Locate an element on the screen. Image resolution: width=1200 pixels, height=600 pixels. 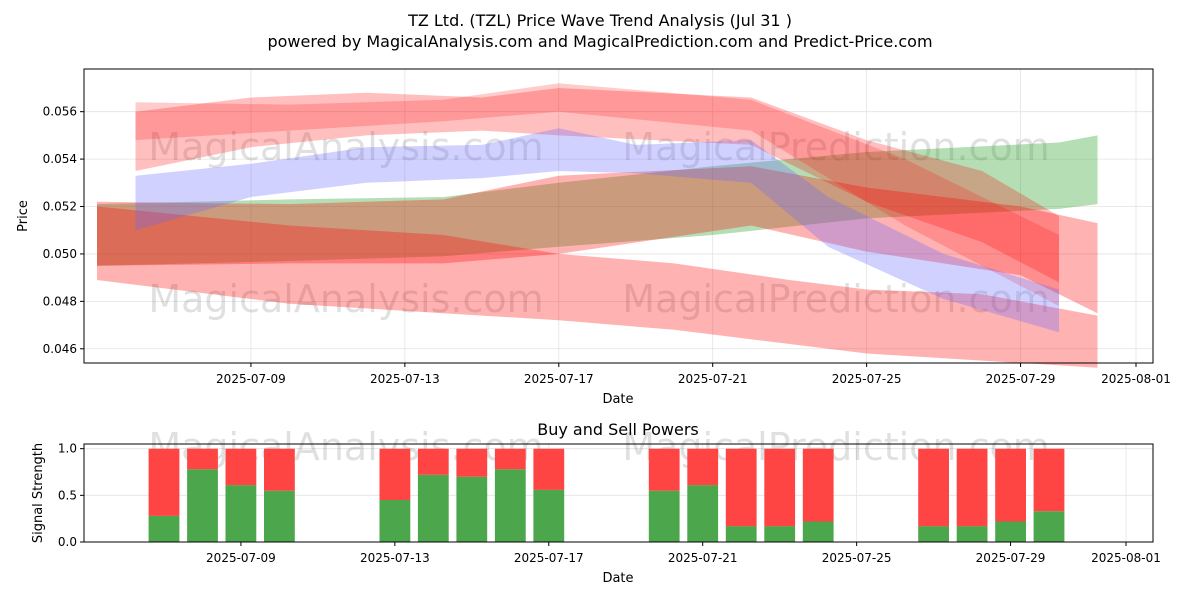
signal-x-tick-label: 2025-07-17 is located at coordinates (549, 558).